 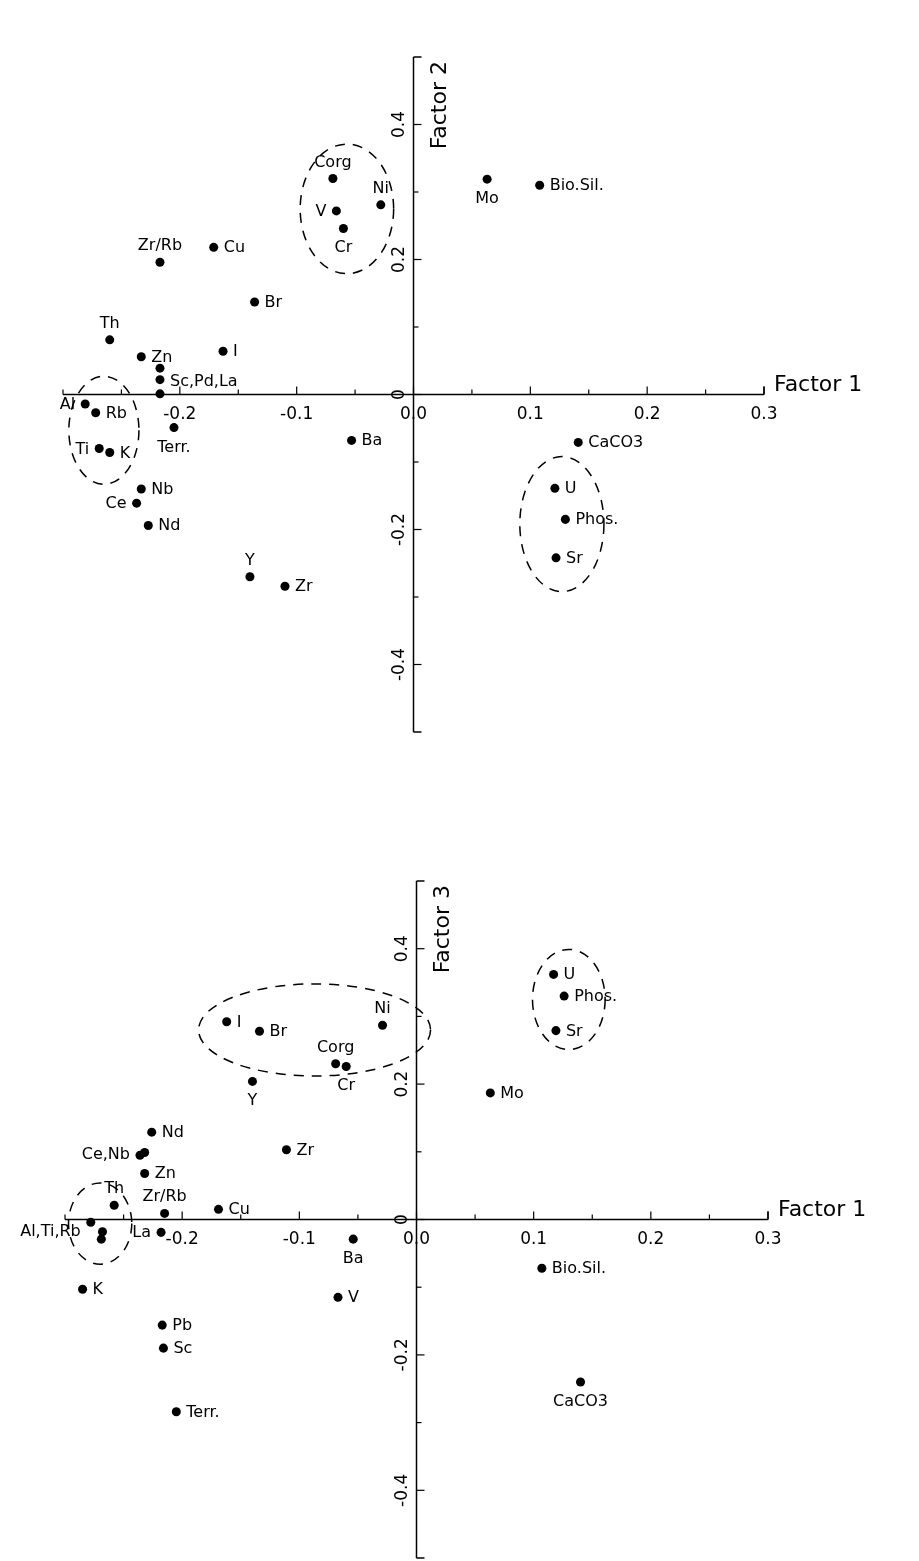 I want to click on series-label: Zr/Rb, so click(x=160, y=245).